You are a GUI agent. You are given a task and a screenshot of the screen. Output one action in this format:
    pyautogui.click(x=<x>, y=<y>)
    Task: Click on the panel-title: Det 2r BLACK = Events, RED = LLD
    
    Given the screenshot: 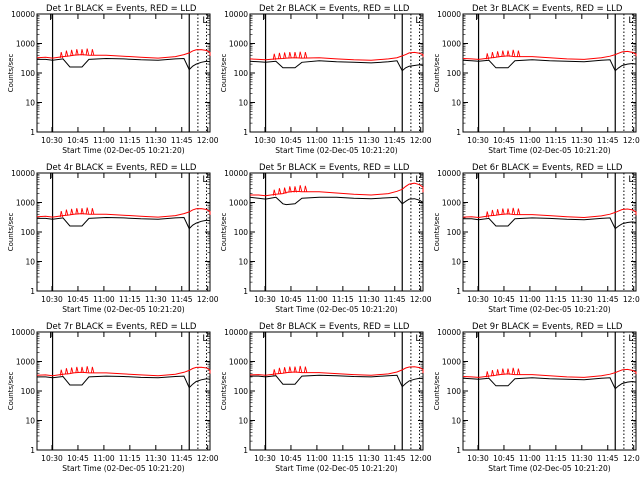 What is the action you would take?
    pyautogui.click(x=334, y=9)
    